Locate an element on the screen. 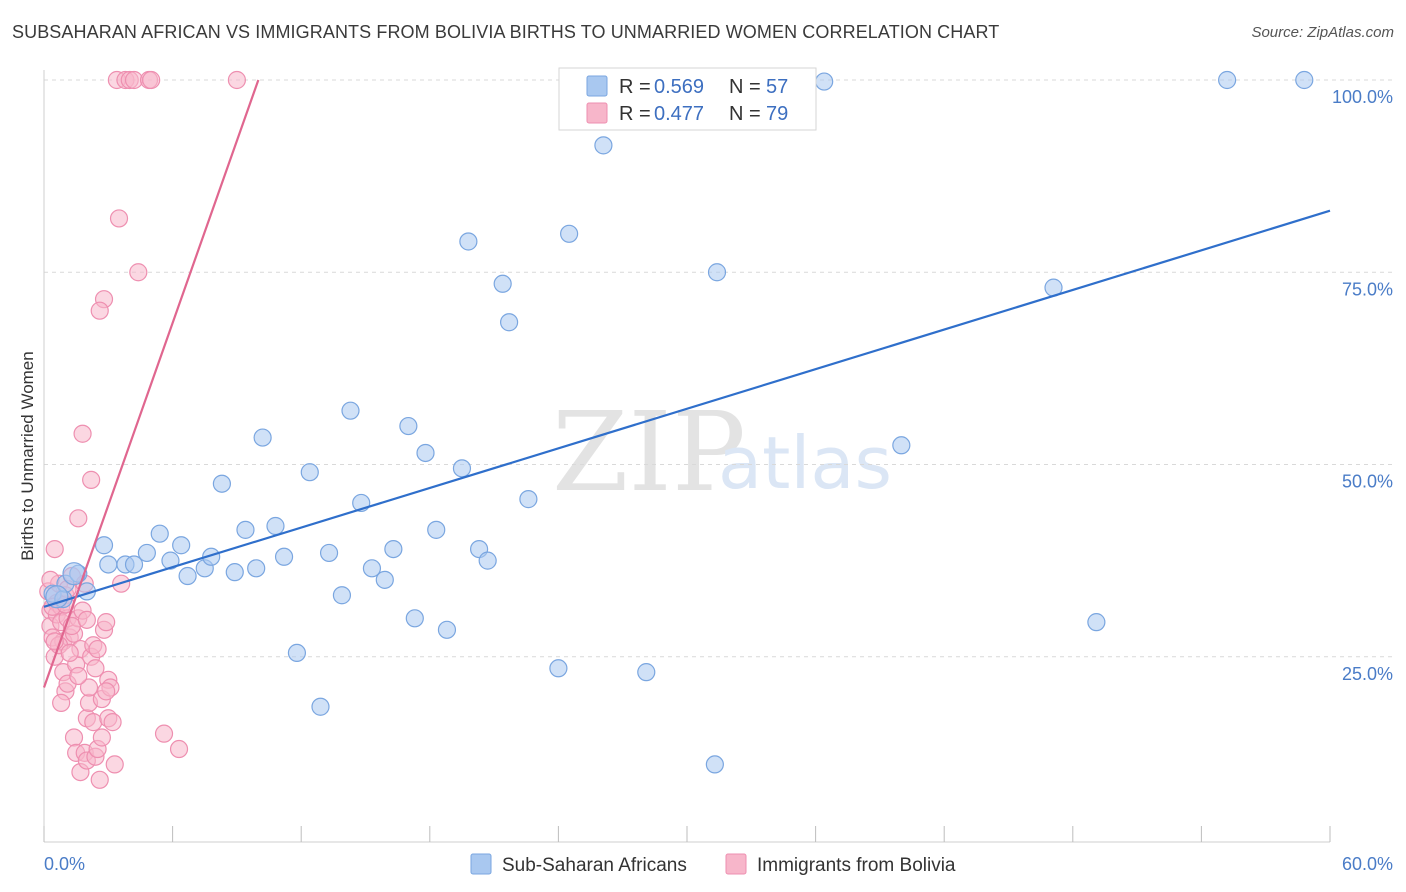 Image resolution: width=1406 pixels, height=892 pixels. x-tick-label-min: 0.0% is located at coordinates (64, 864).